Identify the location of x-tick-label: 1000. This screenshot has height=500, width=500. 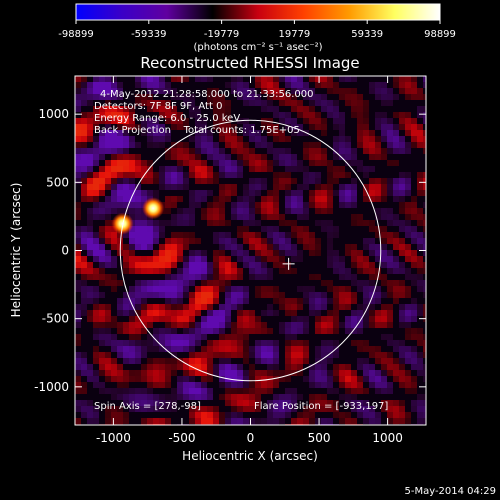
(387, 438).